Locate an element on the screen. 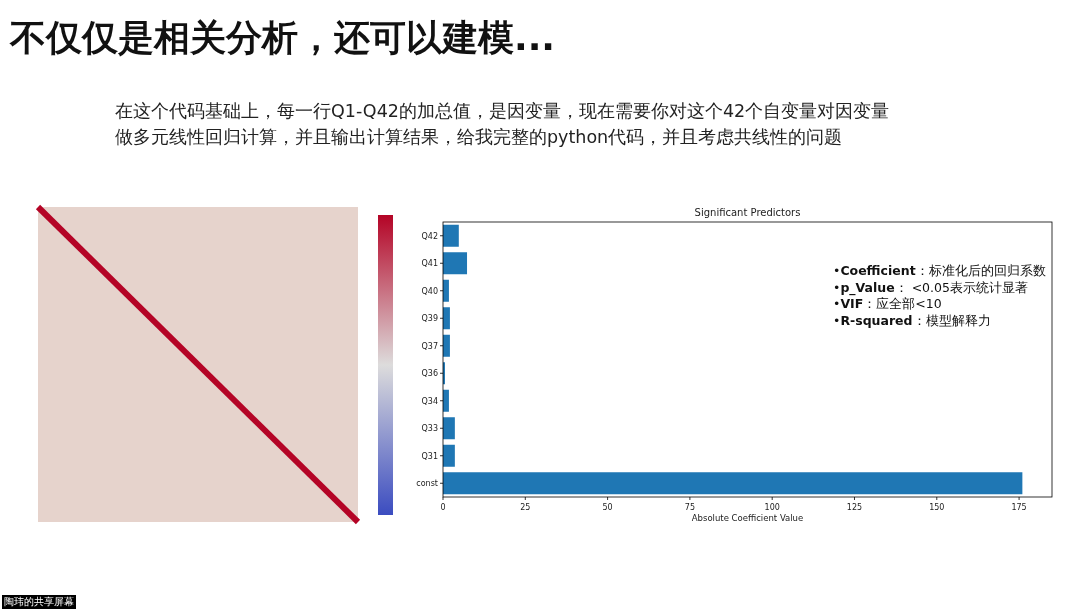 This screenshot has width=1080, height=610. x-tick-label: 50 is located at coordinates (607, 507).